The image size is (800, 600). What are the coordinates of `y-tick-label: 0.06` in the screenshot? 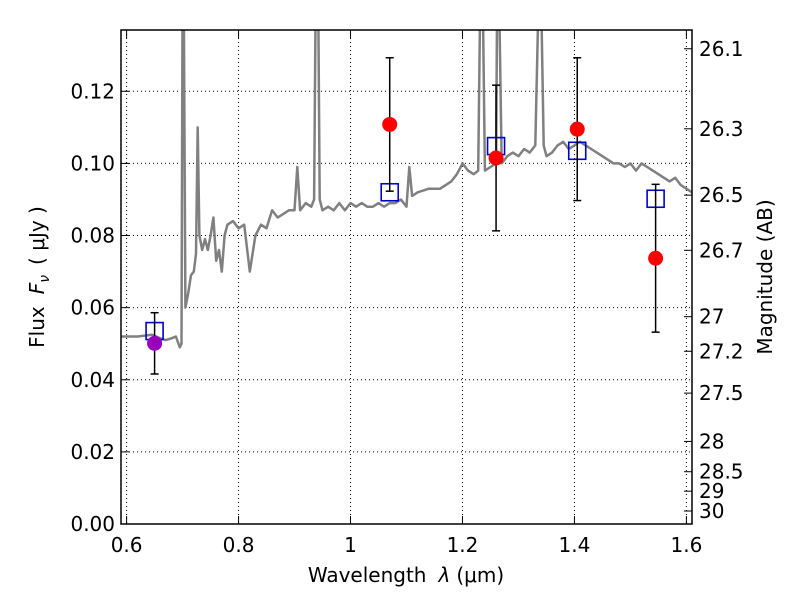 It's located at (92, 308).